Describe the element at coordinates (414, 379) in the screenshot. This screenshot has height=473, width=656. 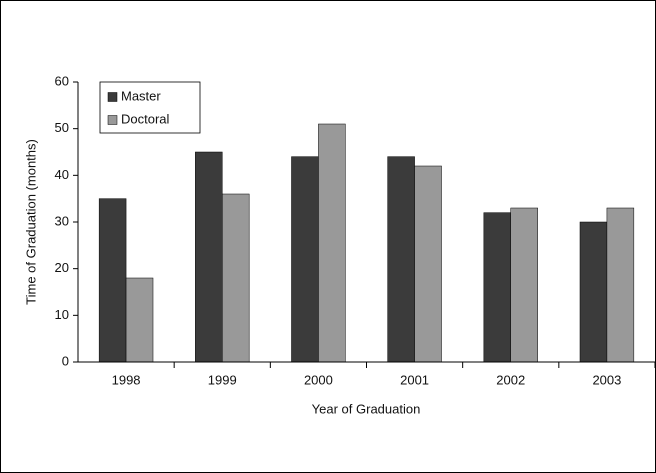
I see `x-tick-label: 2001` at that location.